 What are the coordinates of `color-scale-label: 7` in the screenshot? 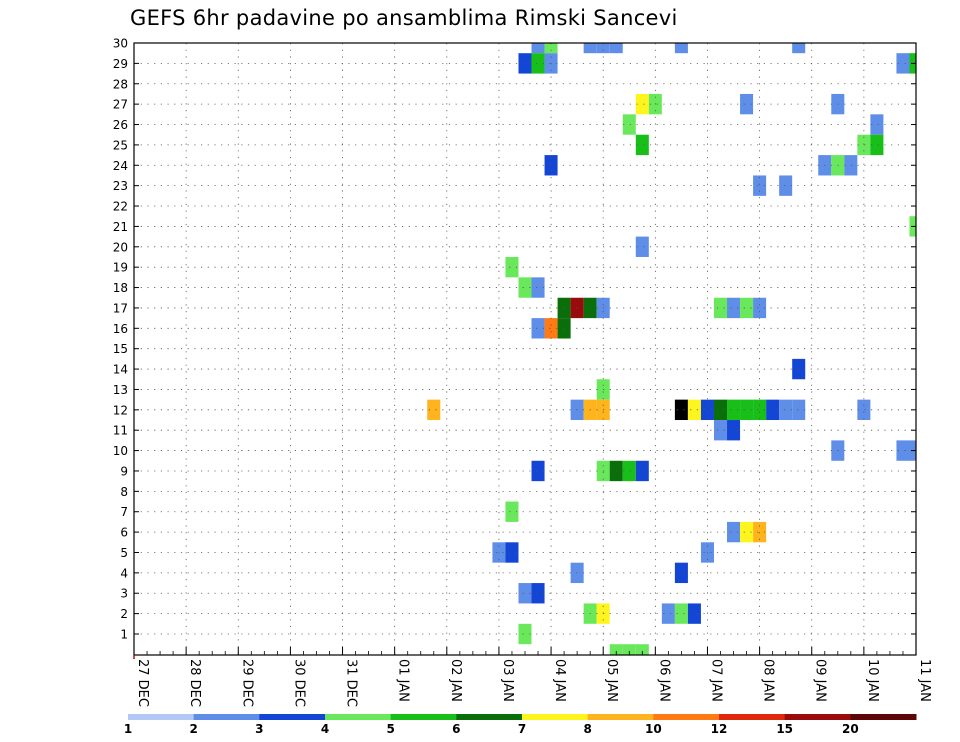 It's located at (522, 729).